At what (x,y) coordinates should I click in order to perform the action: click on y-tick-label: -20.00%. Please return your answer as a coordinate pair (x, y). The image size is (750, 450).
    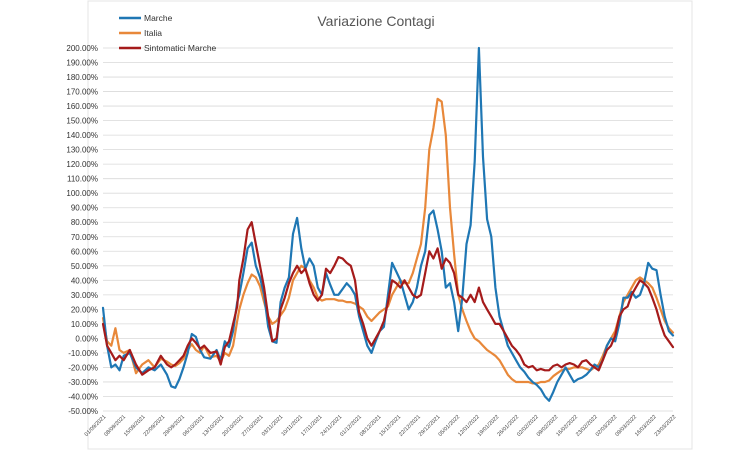
    Looking at the image, I should click on (83, 367).